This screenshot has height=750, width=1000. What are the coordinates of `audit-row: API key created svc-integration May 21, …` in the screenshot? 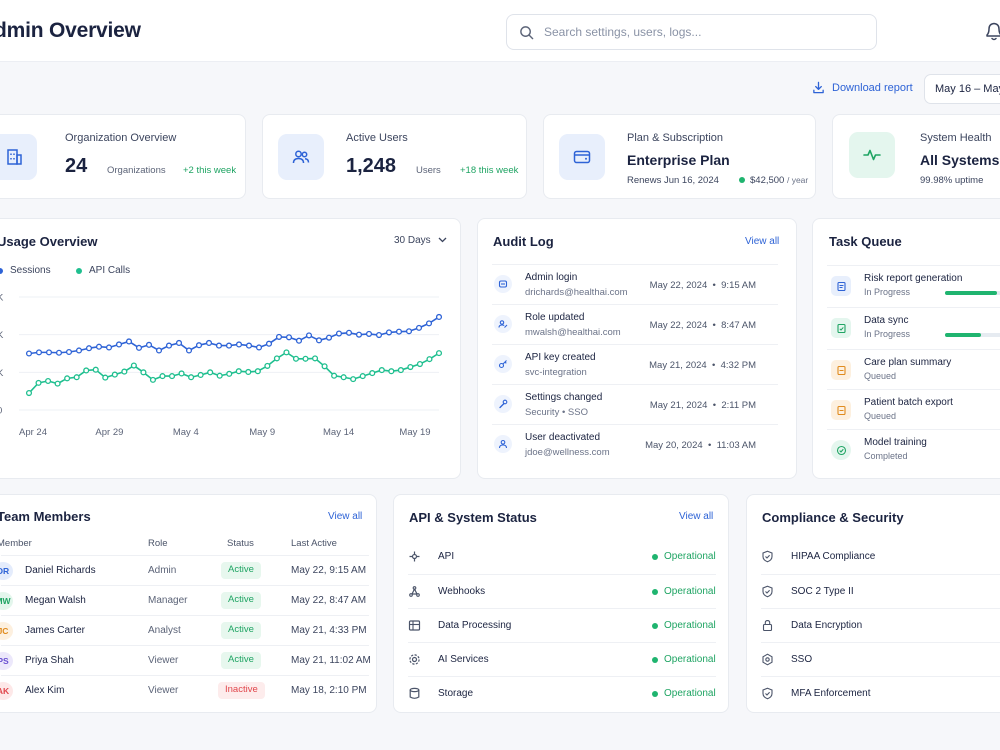 It's located at (635, 364).